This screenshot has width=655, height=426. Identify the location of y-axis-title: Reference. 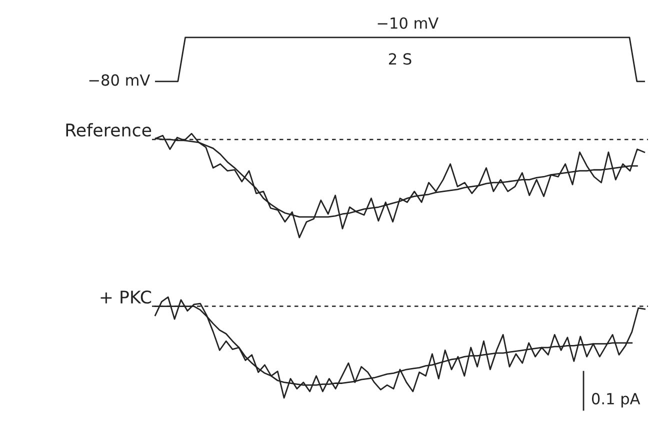
(109, 130).